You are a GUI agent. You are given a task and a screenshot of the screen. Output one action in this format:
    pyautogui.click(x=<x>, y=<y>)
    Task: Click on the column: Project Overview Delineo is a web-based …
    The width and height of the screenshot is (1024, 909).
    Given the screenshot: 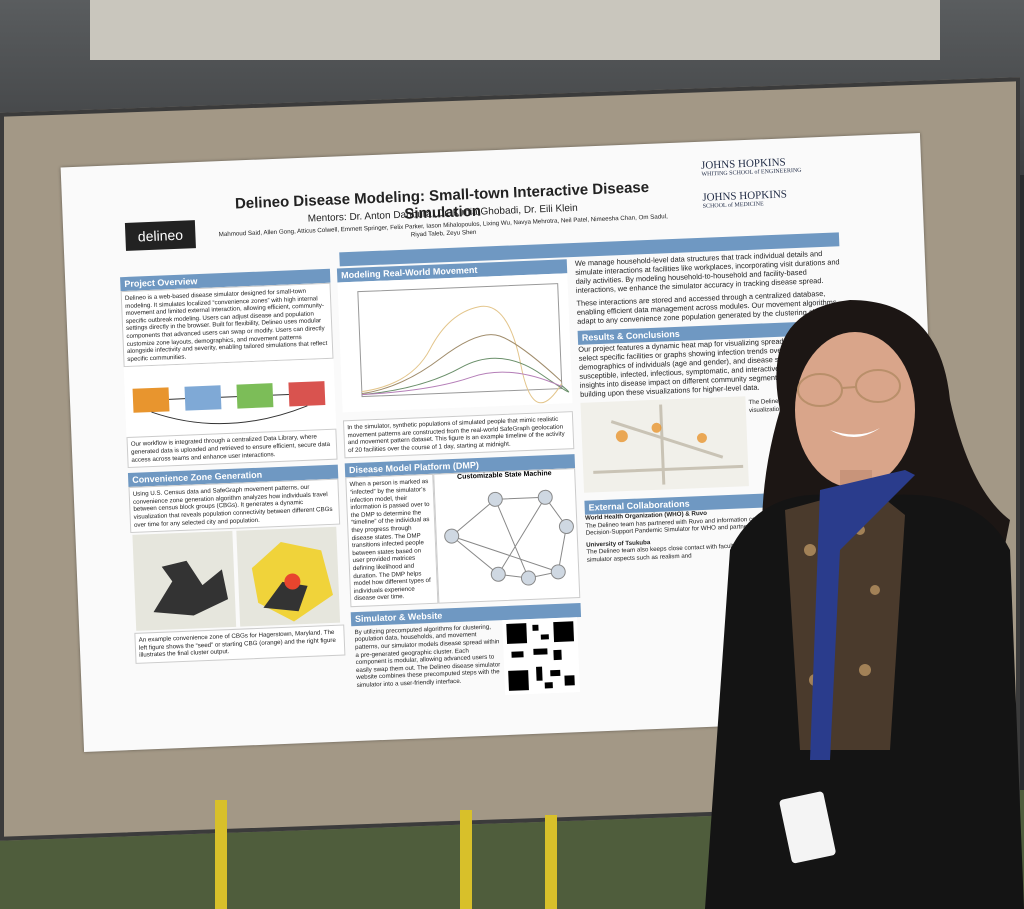 What is the action you would take?
    pyautogui.click(x=233, y=466)
    